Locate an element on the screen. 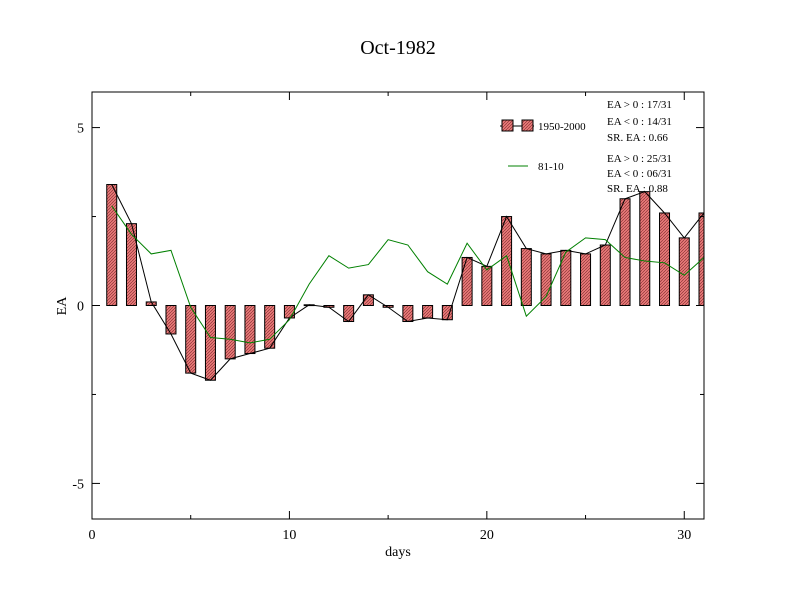 This screenshot has height=612, width=792. x-tick-label-10: 10 is located at coordinates (289, 535).